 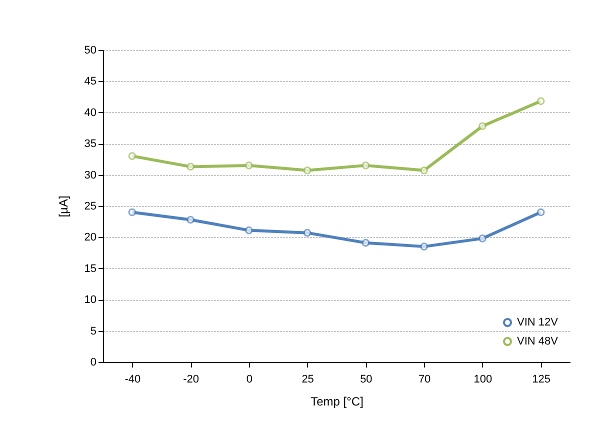 I want to click on y-tick-label: 20, so click(x=90, y=238).